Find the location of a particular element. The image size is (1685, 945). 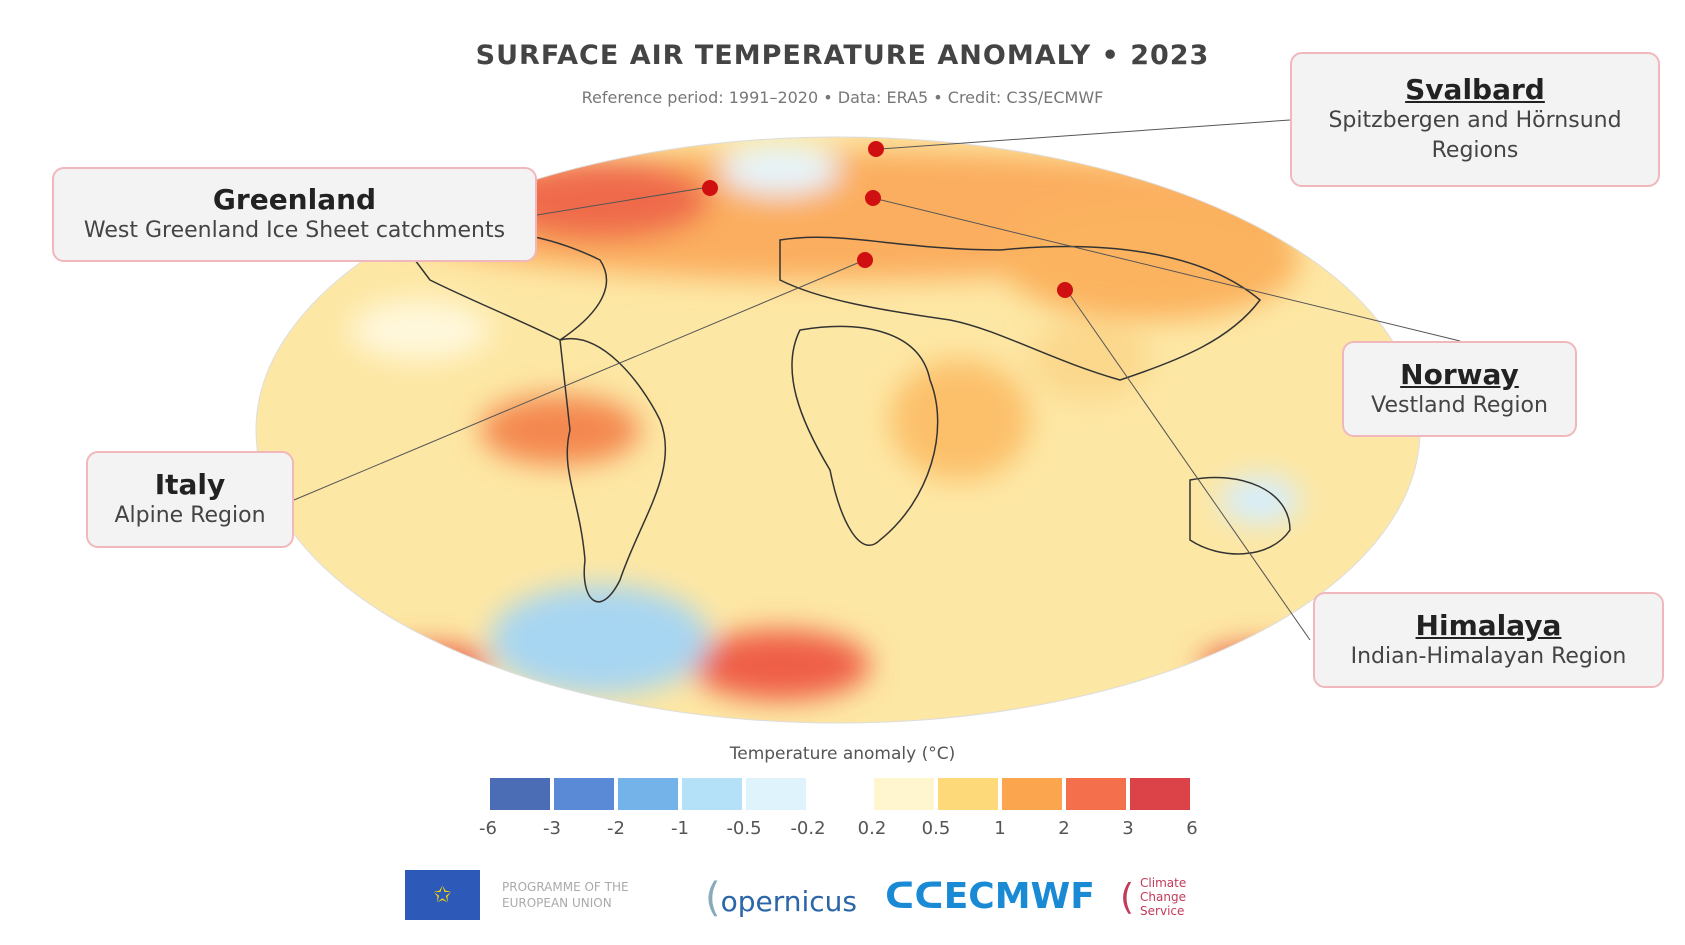

copernicus-c-icon: ( is located at coordinates (713, 898).